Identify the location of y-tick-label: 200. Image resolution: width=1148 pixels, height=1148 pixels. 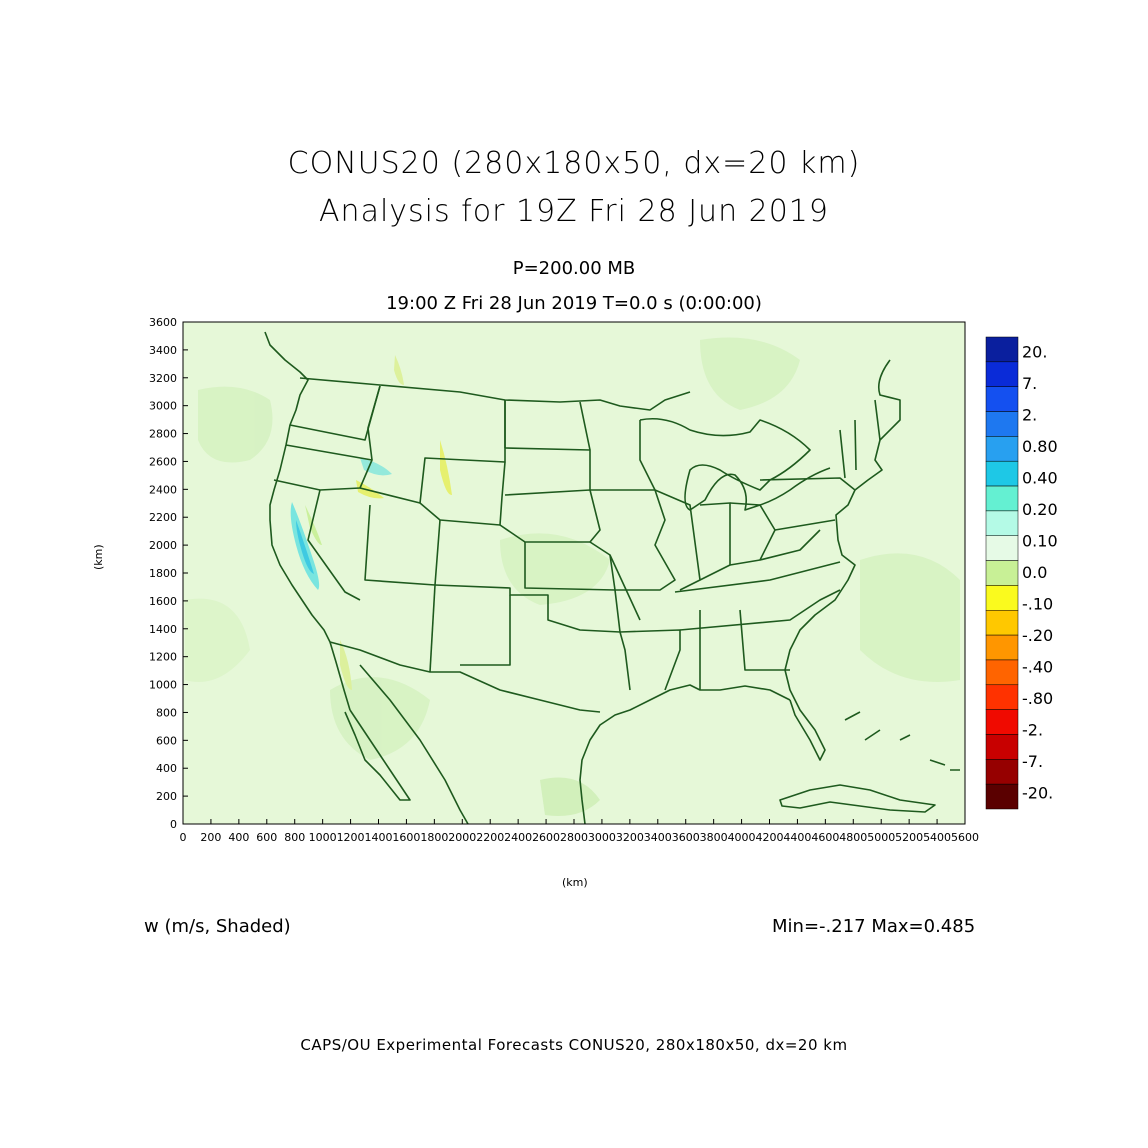
(166, 796).